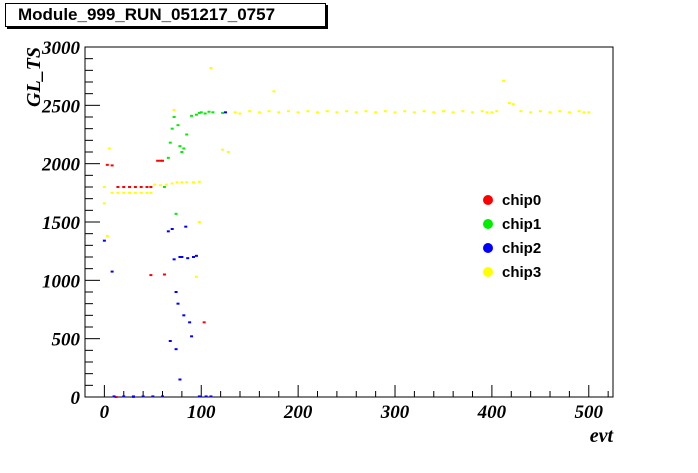  Describe the element at coordinates (66, 340) in the screenshot. I see `y-tick-label: 500` at that location.